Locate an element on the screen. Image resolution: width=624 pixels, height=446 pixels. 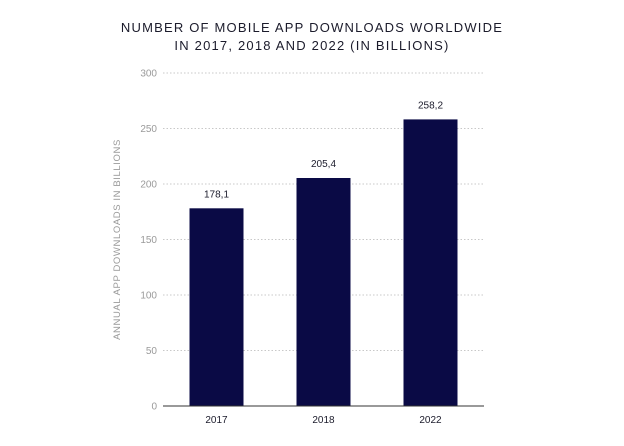
y-tick-label: 150 is located at coordinates (148, 240).